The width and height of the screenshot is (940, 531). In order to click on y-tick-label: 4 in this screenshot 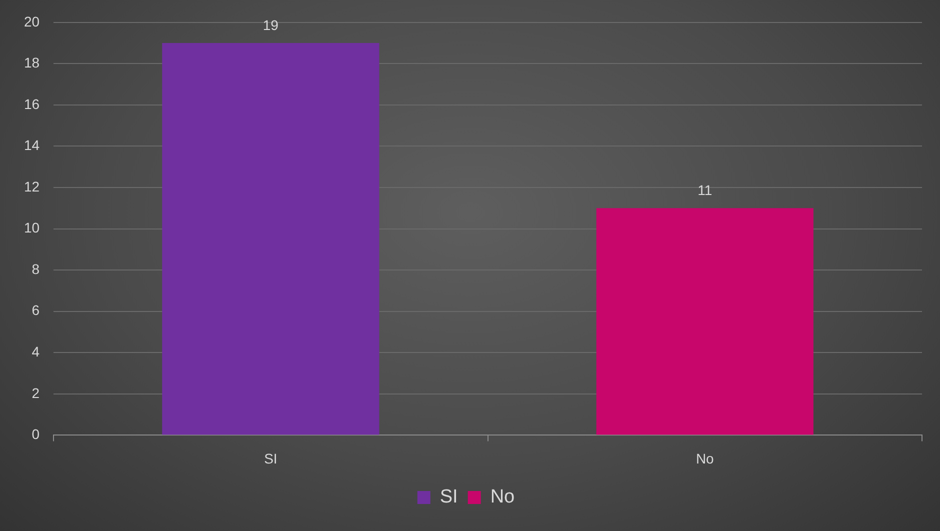, I will do `click(36, 352)`.